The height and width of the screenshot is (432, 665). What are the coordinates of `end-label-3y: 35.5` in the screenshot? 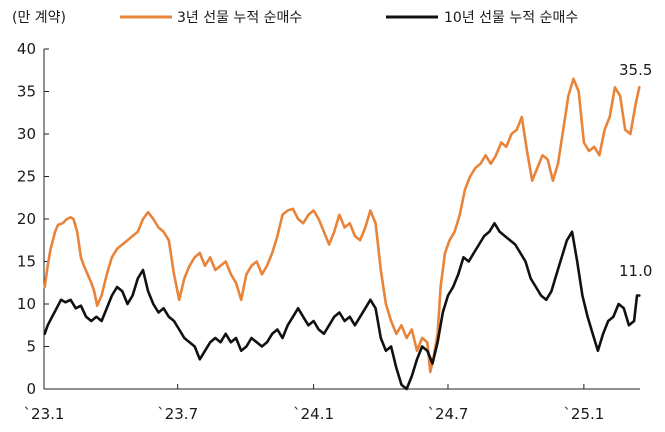 It's located at (635, 70).